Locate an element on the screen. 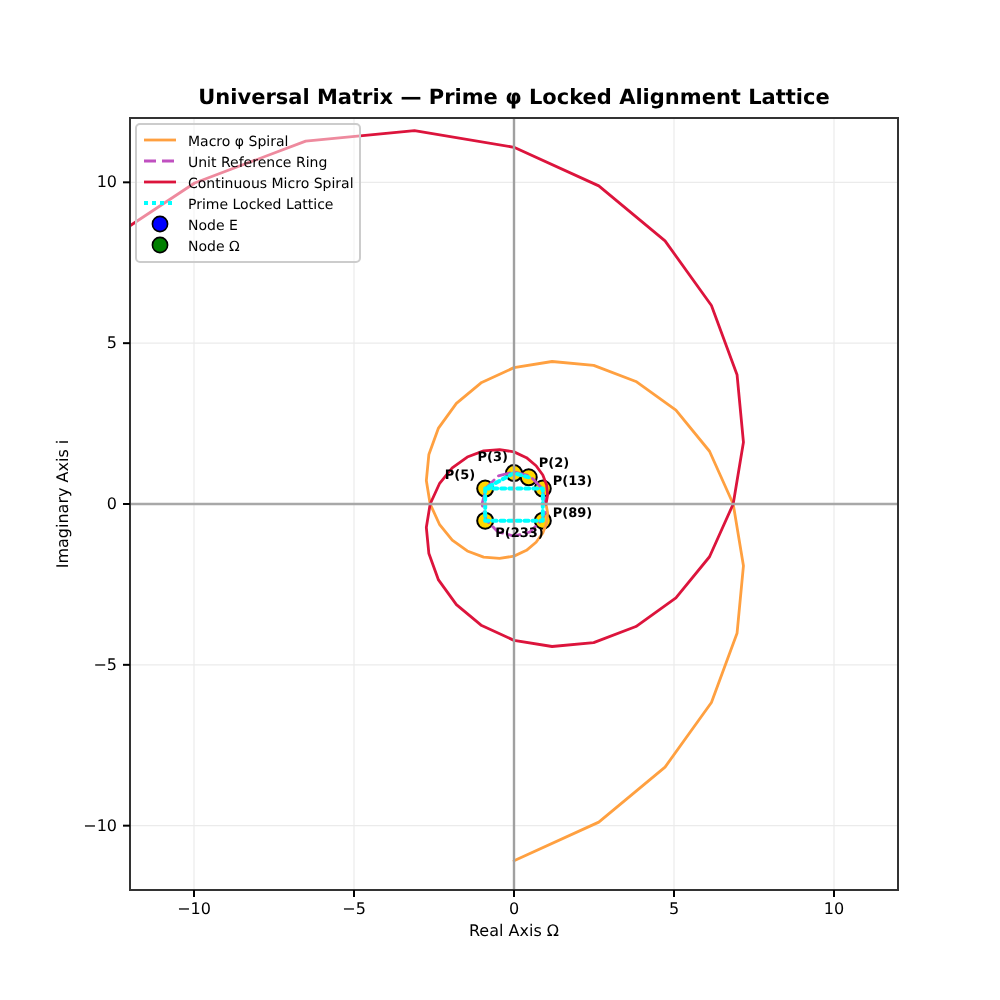  y-tick-label: −5 is located at coordinates (105, 664).